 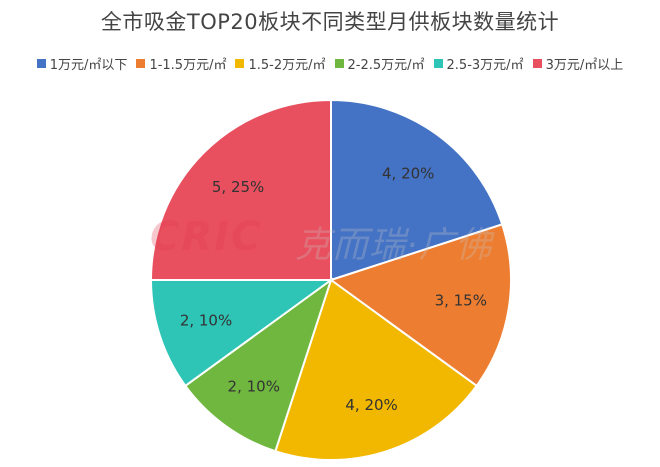 I want to click on legend-item: 1万元/㎡以下, so click(x=82, y=63).